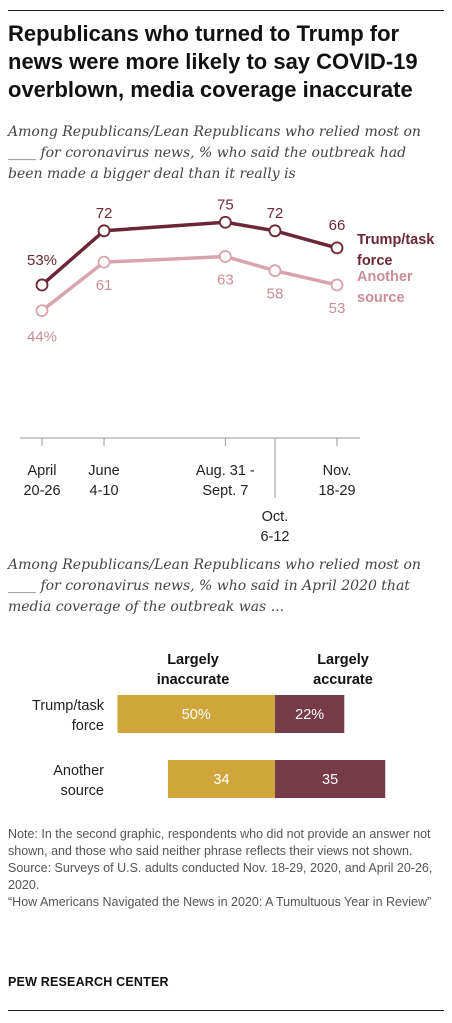  Describe the element at coordinates (225, 471) in the screenshot. I see `x-tick-label: Aug. 31 -` at that location.